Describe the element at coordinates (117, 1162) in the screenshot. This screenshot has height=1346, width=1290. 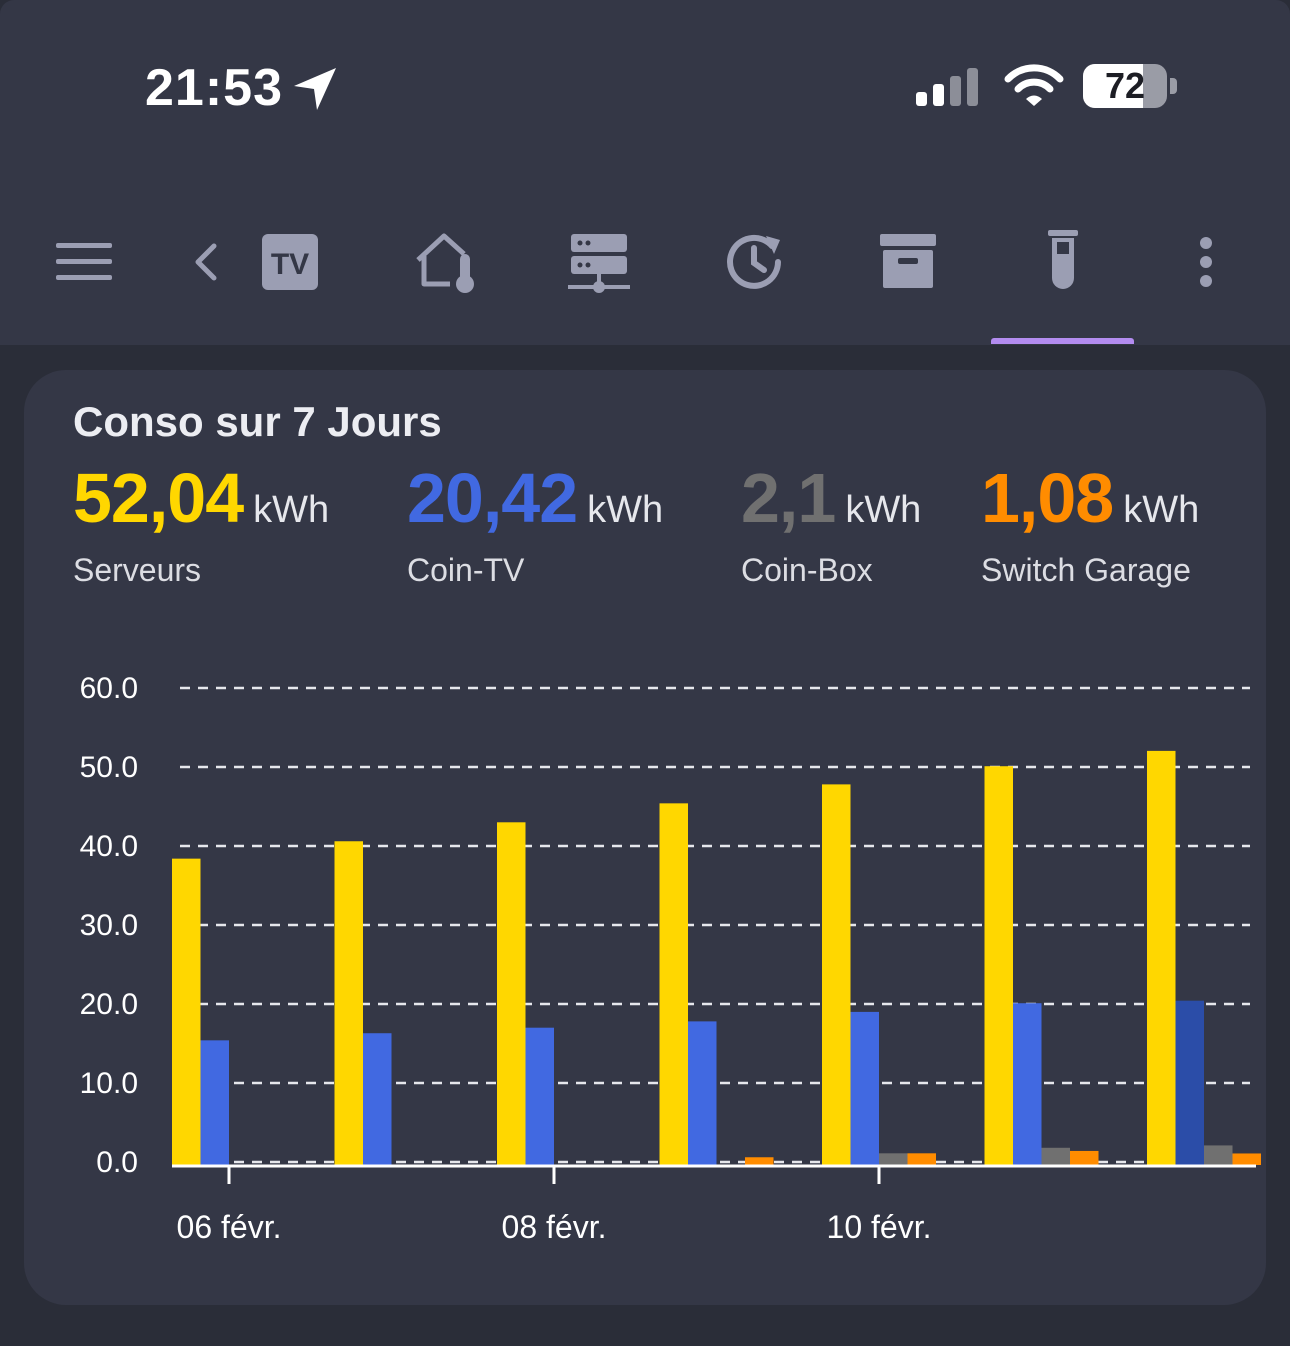
I see `y-tick-label: 0.0` at that location.